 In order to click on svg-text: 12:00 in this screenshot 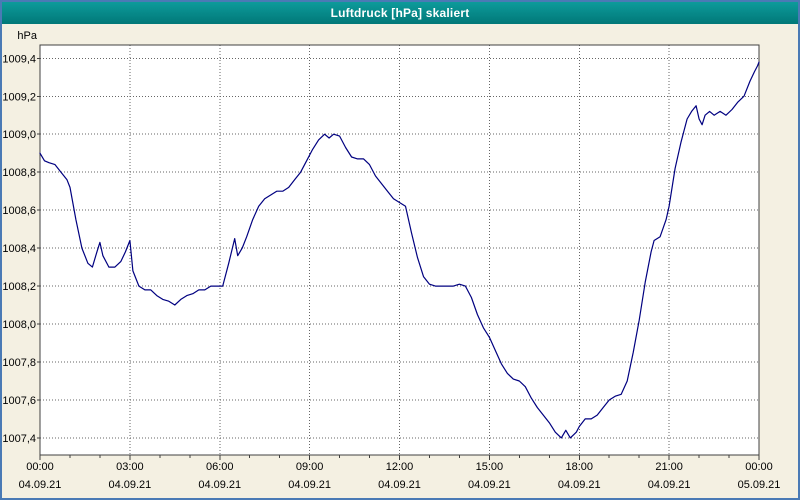, I will do `click(400, 467)`.